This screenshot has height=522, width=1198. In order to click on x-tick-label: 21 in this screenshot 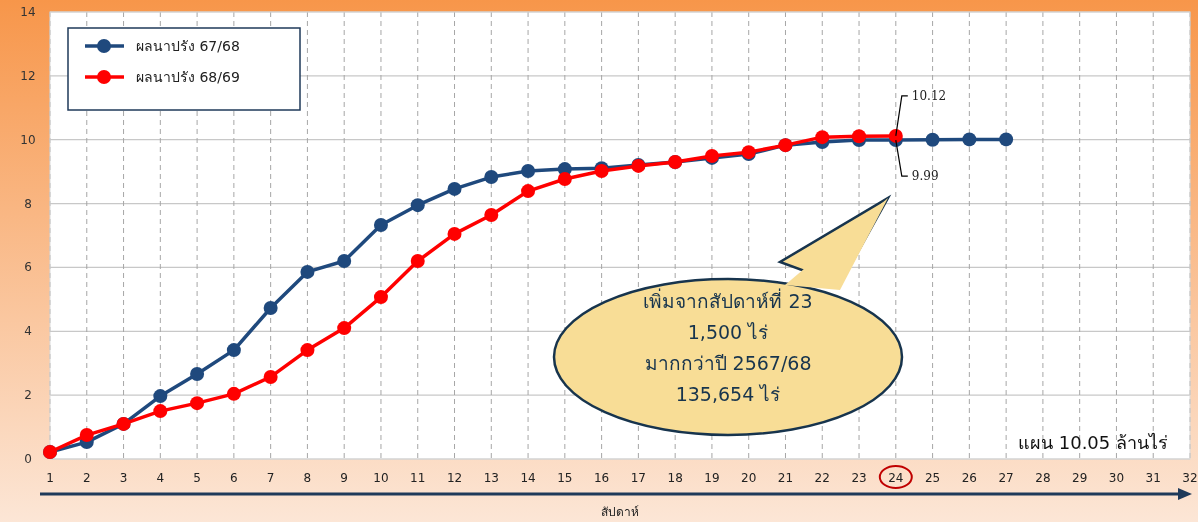, I will do `click(785, 478)`.